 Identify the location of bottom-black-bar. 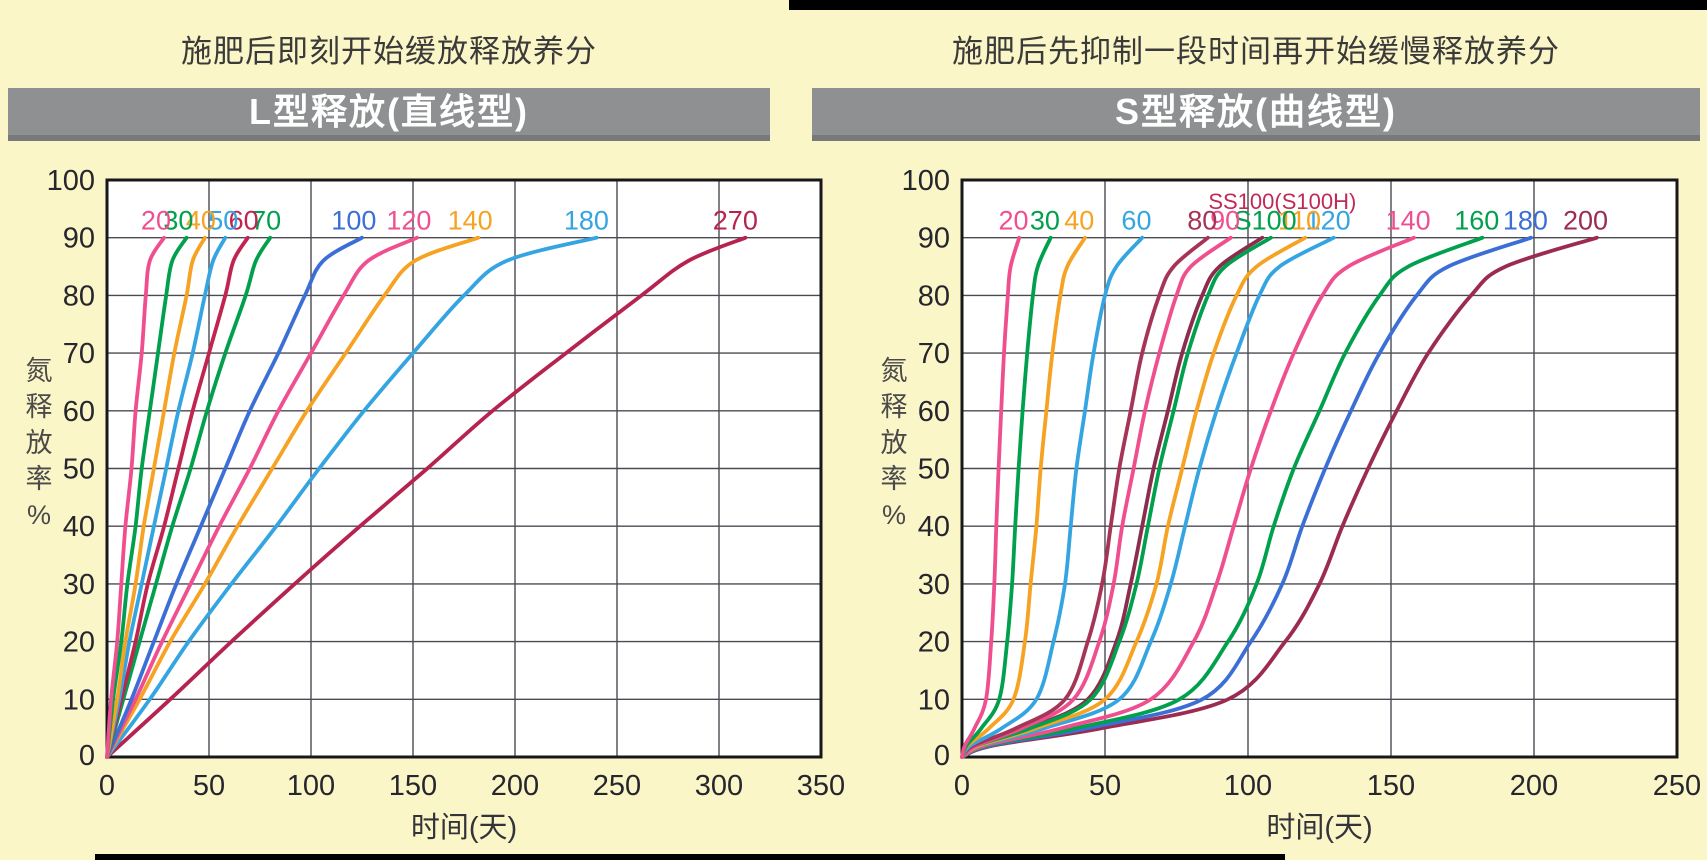
(690, 857).